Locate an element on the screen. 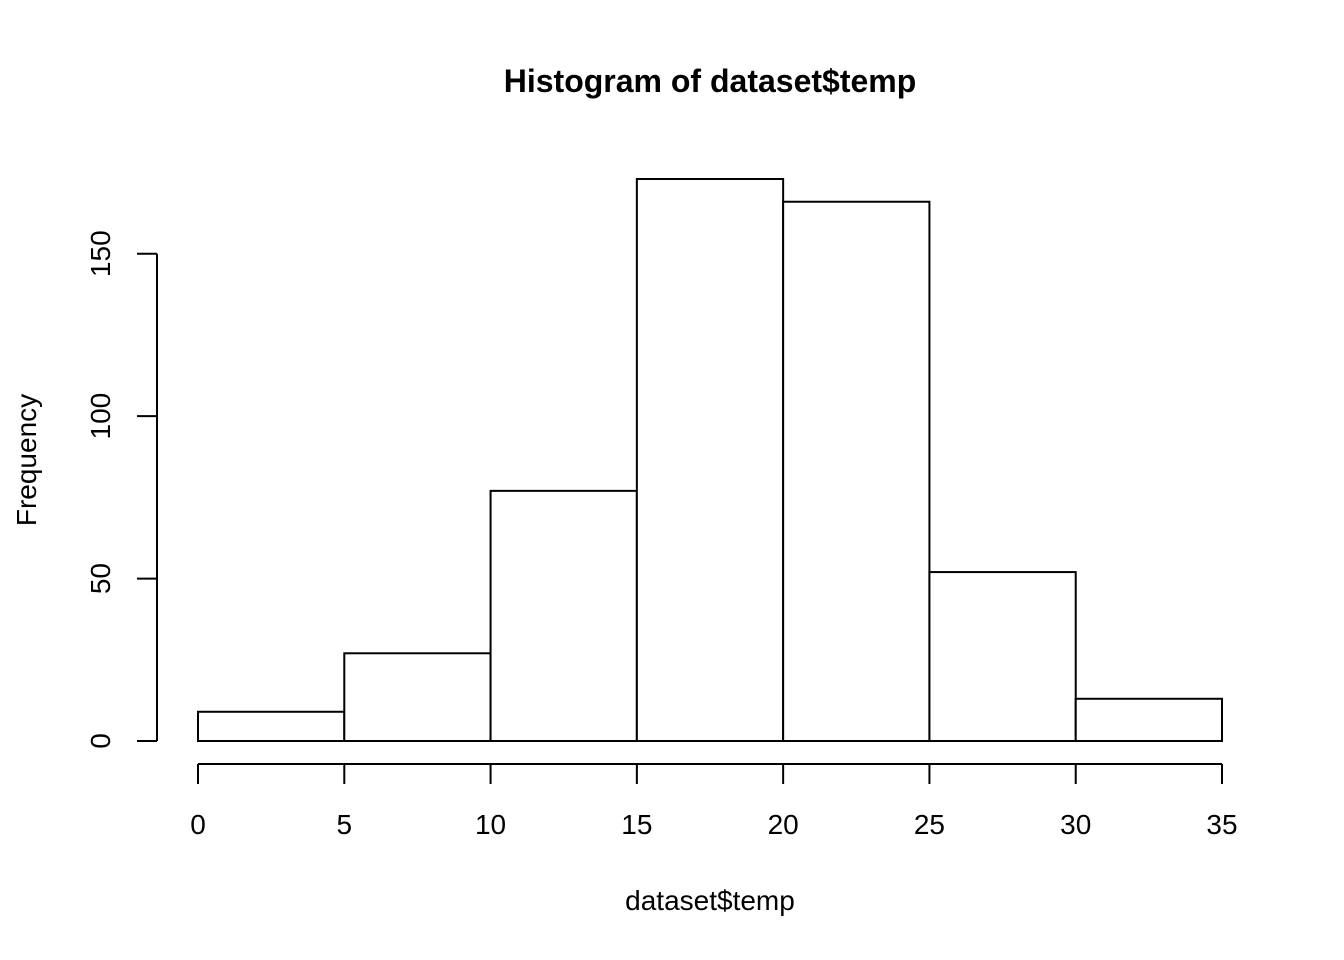  x-axis: 0 5 10 15 20 25 30 35 is located at coordinates (714, 801).